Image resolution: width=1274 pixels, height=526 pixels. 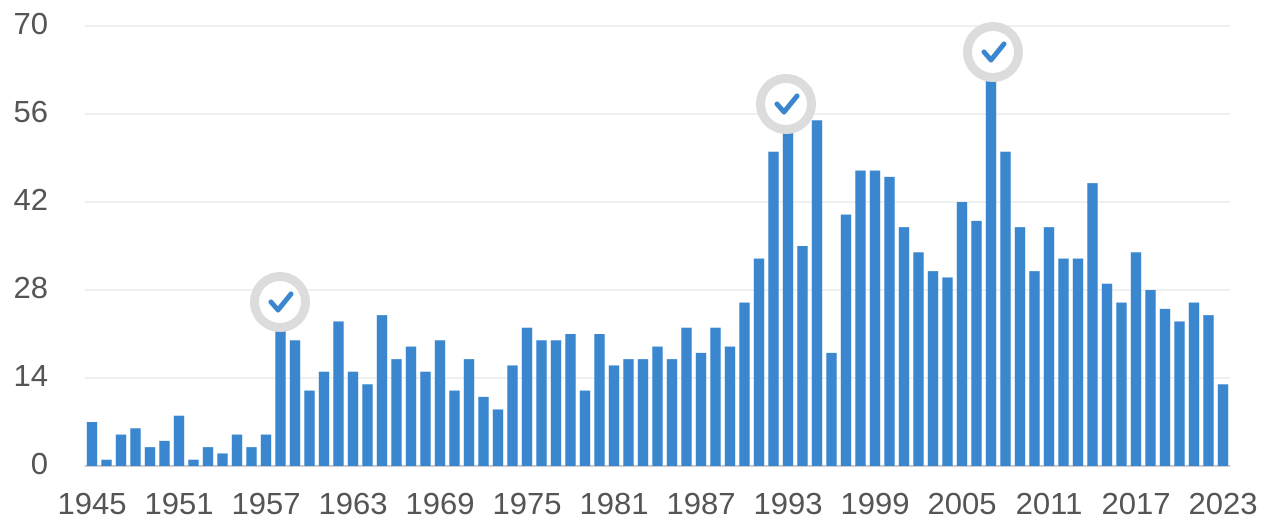 What do you see at coordinates (701, 503) in the screenshot?
I see `x-tick-label: 1987` at bounding box center [701, 503].